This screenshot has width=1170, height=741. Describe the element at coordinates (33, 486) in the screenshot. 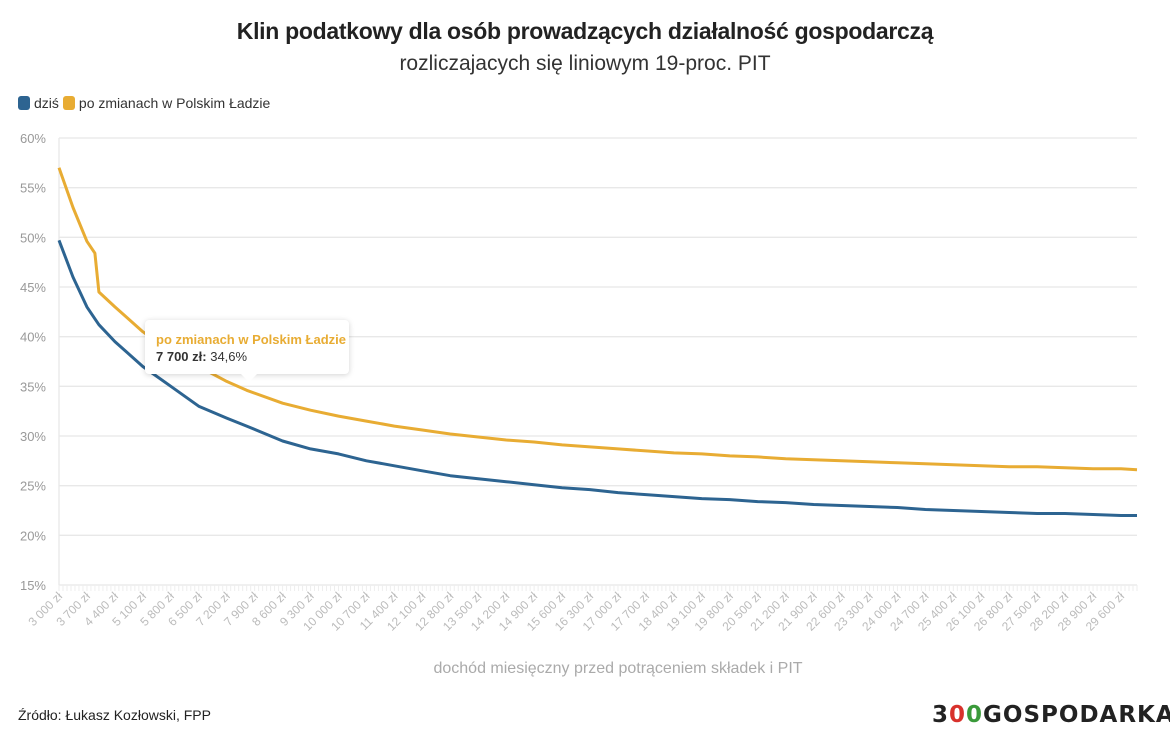

I see `y-tick-label: 25%` at that location.